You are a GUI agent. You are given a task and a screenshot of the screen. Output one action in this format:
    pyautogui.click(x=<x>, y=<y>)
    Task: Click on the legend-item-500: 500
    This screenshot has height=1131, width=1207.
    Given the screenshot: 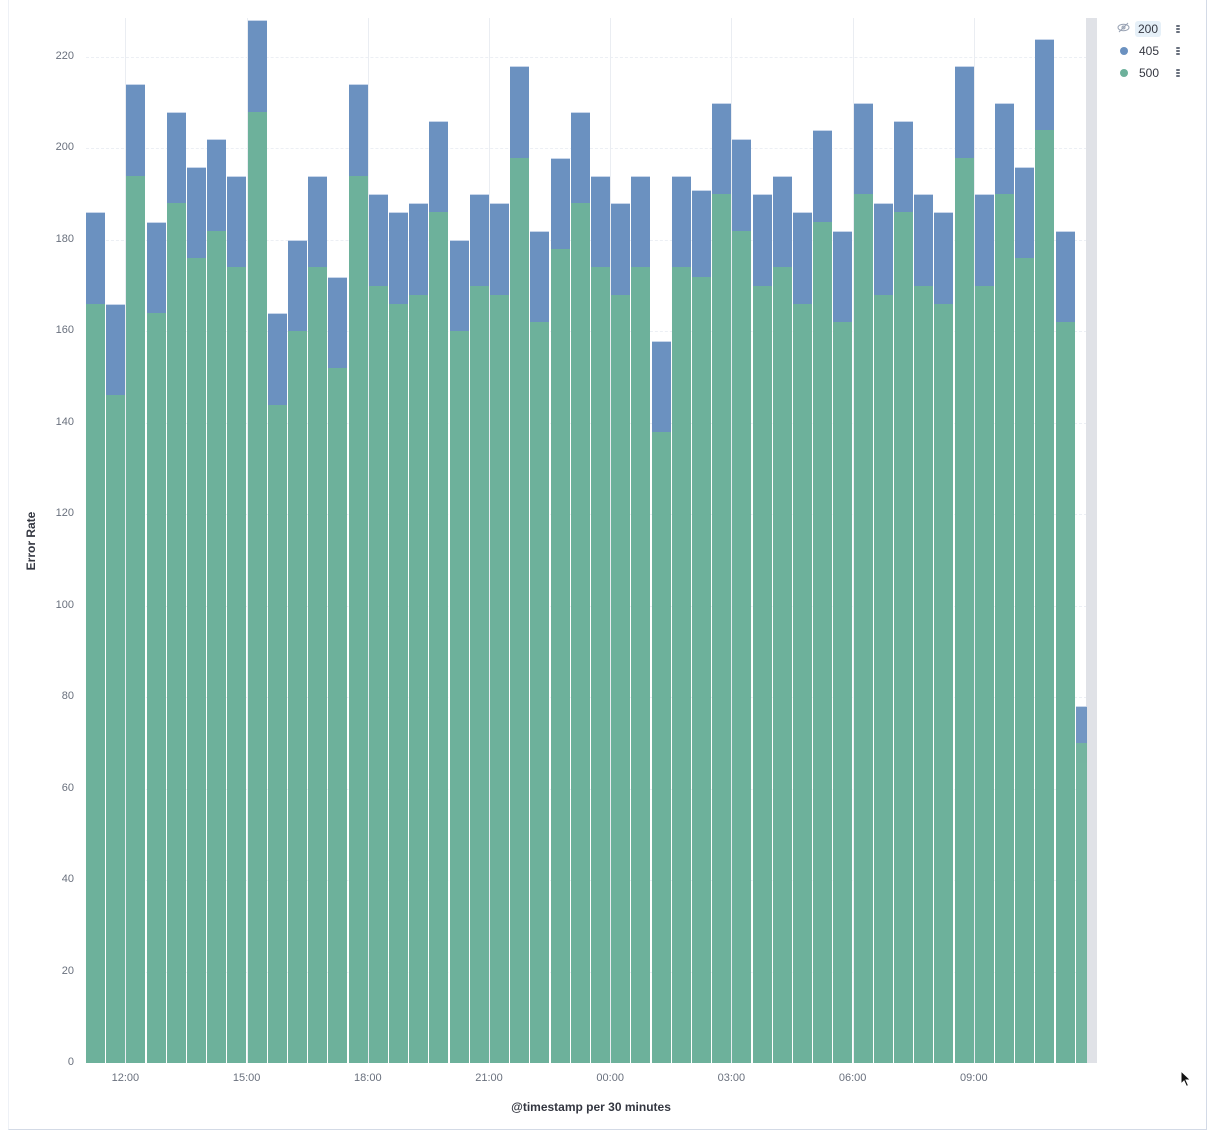 What is the action you would take?
    pyautogui.click(x=1154, y=73)
    